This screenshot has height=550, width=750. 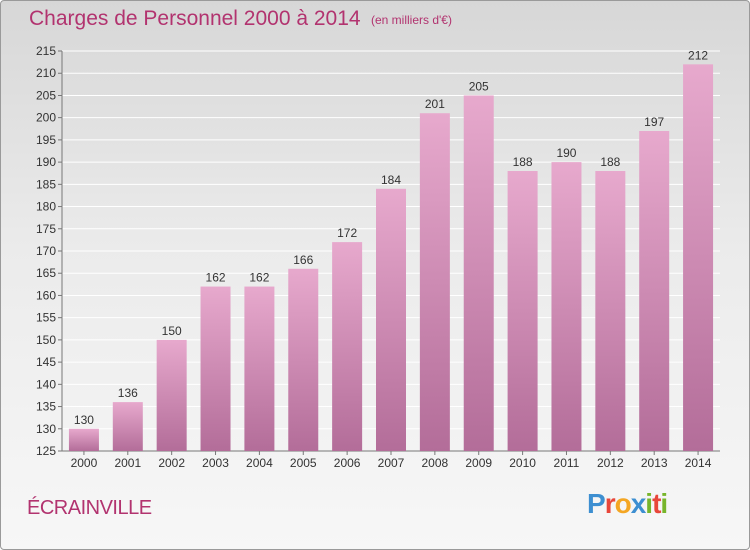 I want to click on y-tick-label: 165, so click(x=46, y=273).